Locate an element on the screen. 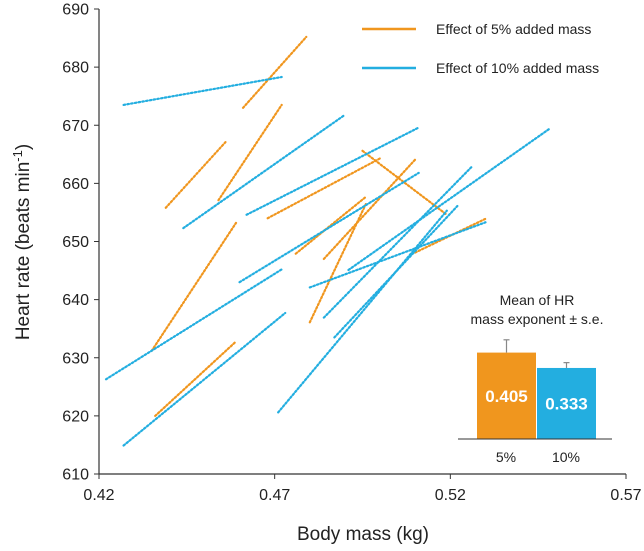 The image size is (644, 551). inset-title-line1: Mean of HR is located at coordinates (537, 300).